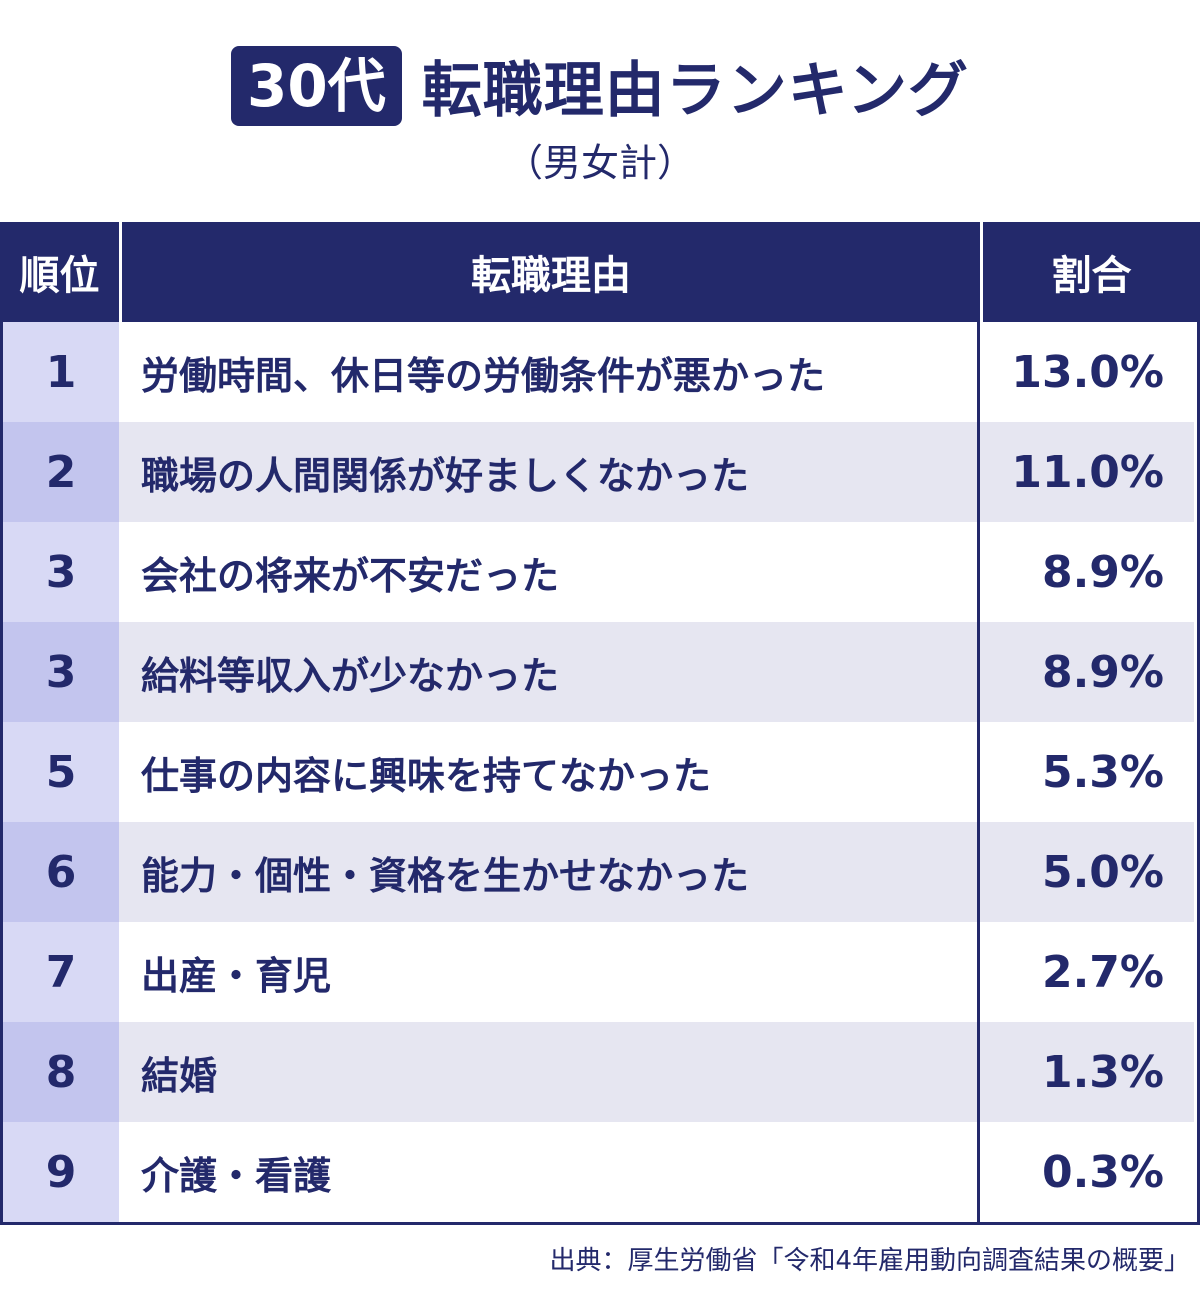 This screenshot has height=1292, width=1200. Describe the element at coordinates (1085, 772) in the screenshot. I see `percentage-cell: 5.3%` at that location.